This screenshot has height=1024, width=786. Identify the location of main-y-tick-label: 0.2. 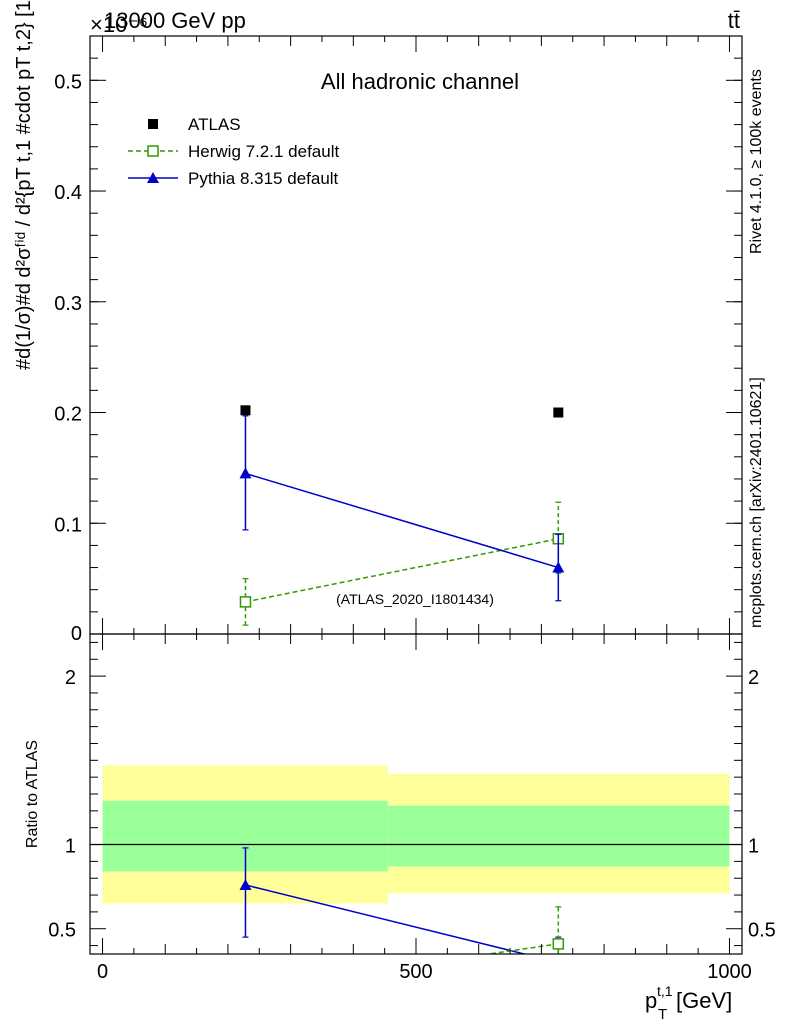
(68, 415).